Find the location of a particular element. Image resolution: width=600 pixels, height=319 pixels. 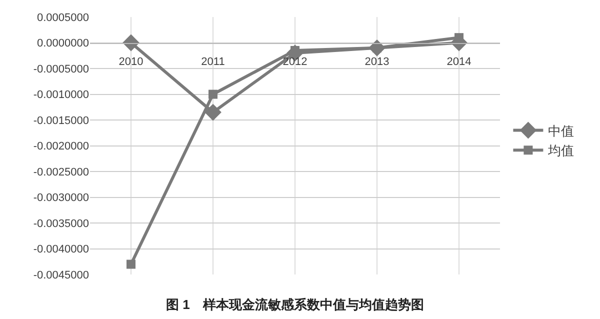

x-tick-label: 2011 is located at coordinates (213, 62).